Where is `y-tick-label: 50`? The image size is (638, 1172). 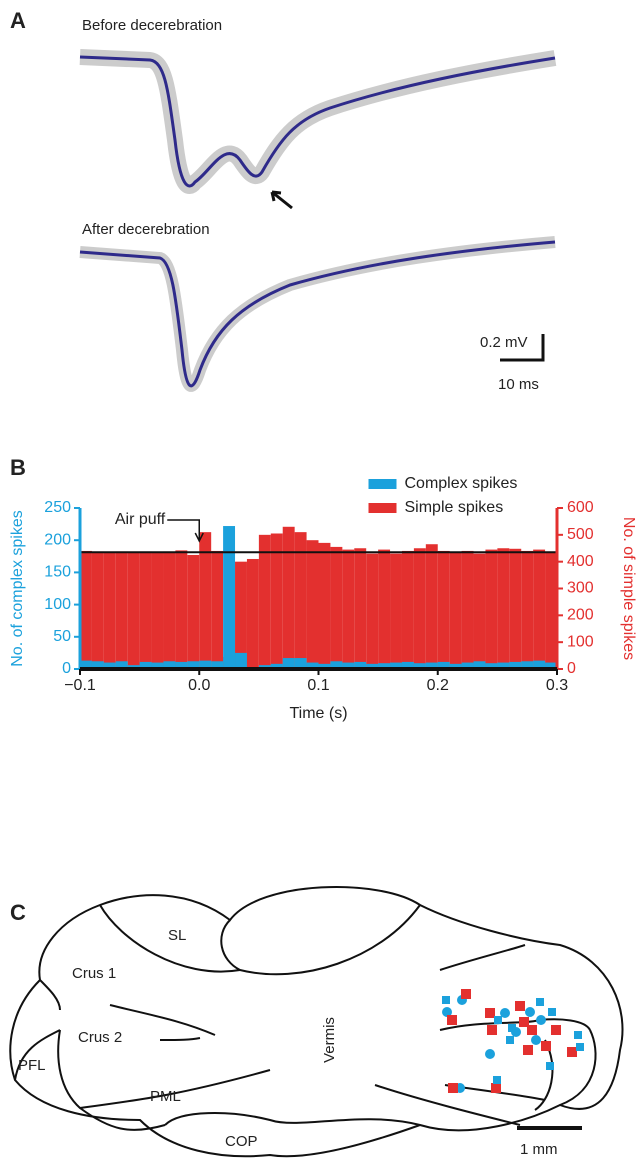 y-tick-label: 50 is located at coordinates (62, 636).